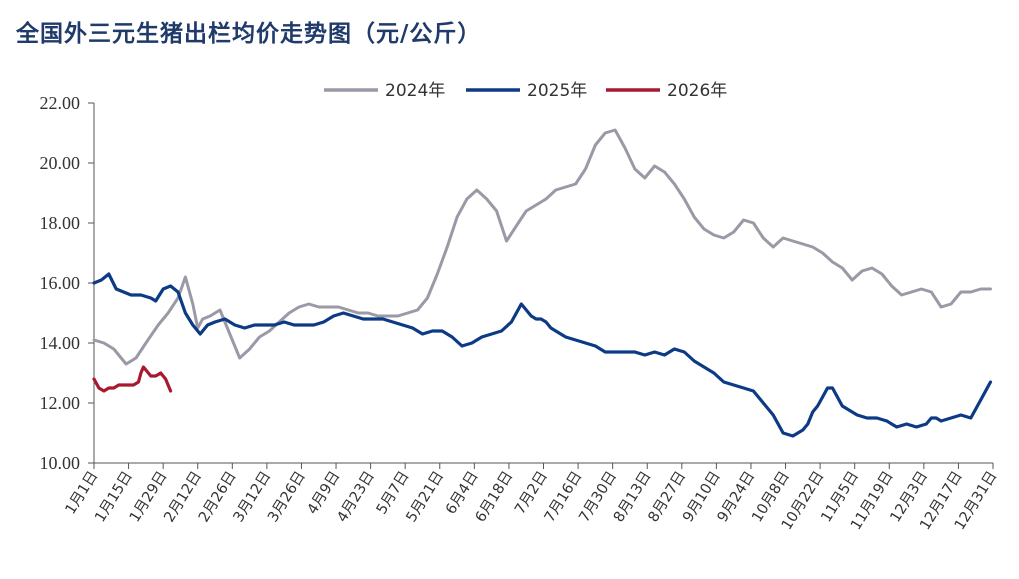 Image resolution: width=1019 pixels, height=579 pixels. What do you see at coordinates (60, 403) in the screenshot?
I see `y-tick-label: 12.00` at bounding box center [60, 403].